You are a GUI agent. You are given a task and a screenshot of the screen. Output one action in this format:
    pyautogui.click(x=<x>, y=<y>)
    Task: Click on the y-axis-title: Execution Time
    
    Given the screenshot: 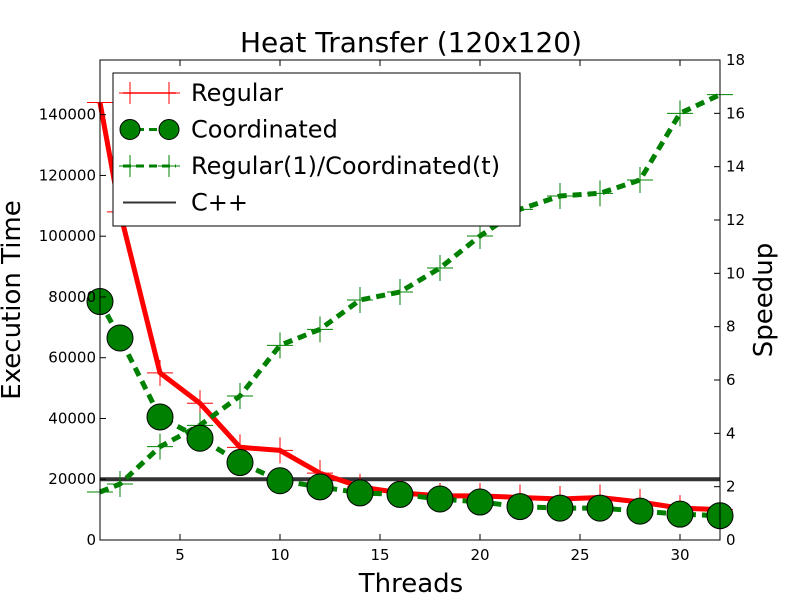 What is the action you would take?
    pyautogui.click(x=13, y=299)
    